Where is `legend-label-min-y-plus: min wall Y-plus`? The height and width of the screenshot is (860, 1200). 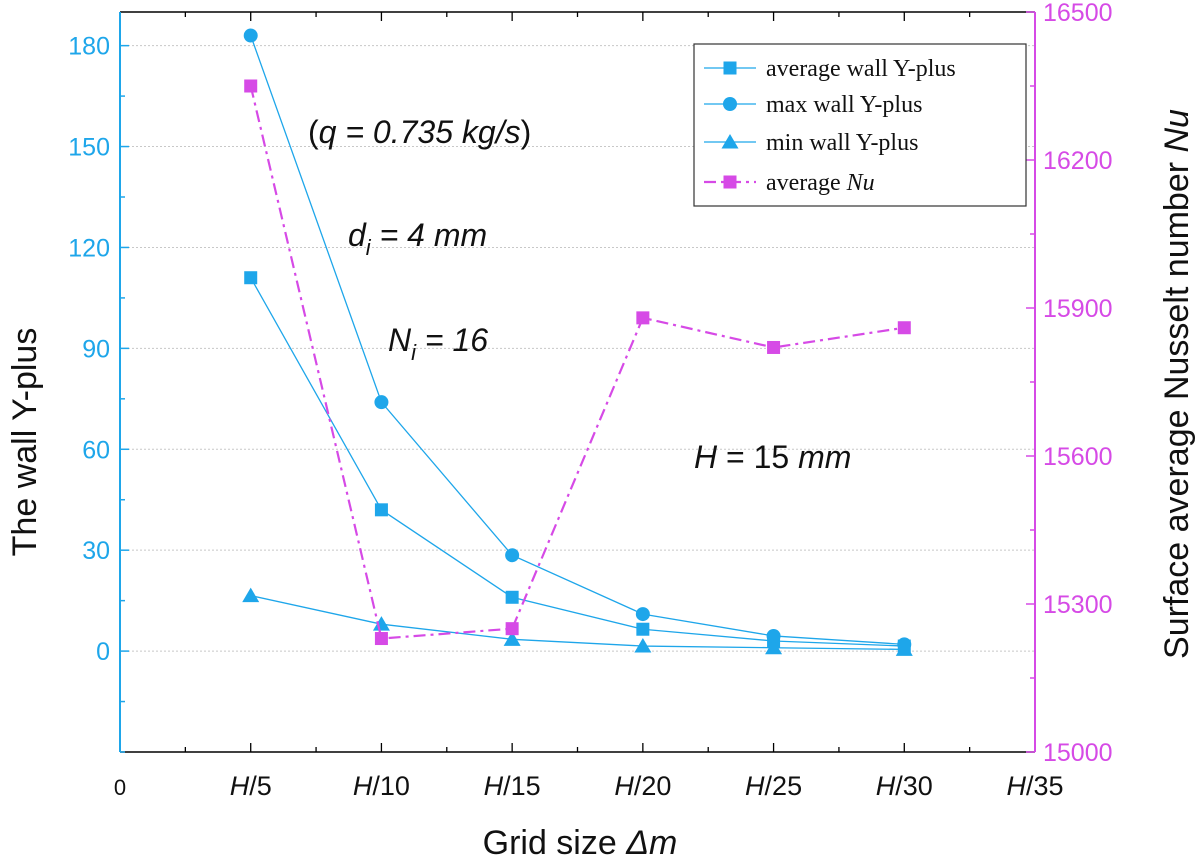
legend-label-min-y-plus: min wall Y-plus is located at coordinates (842, 143).